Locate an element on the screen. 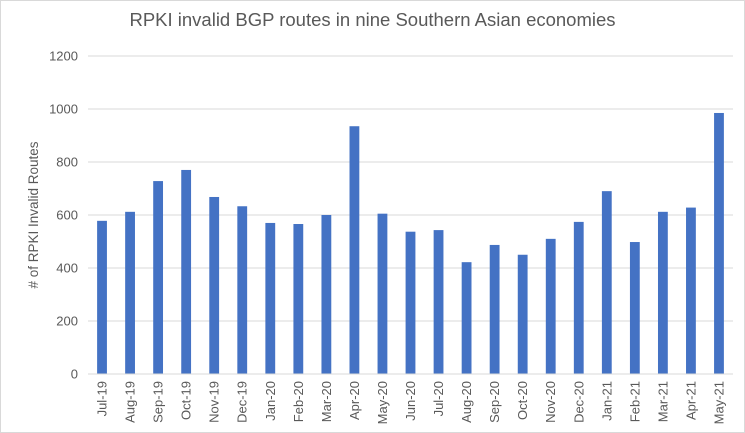 The width and height of the screenshot is (745, 433). x-tick-label: Aug-20 is located at coordinates (466, 402).